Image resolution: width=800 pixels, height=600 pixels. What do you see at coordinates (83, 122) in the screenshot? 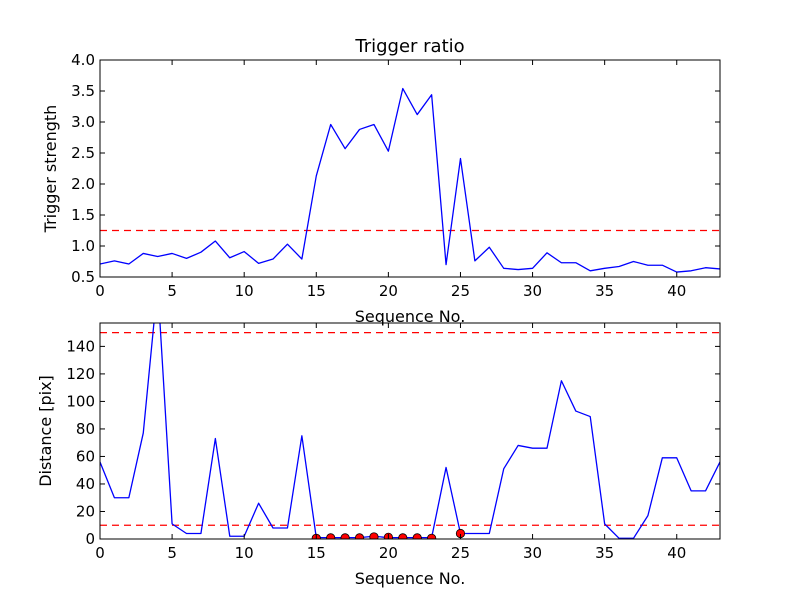
I see `y-tick-label: 3.0` at bounding box center [83, 122].